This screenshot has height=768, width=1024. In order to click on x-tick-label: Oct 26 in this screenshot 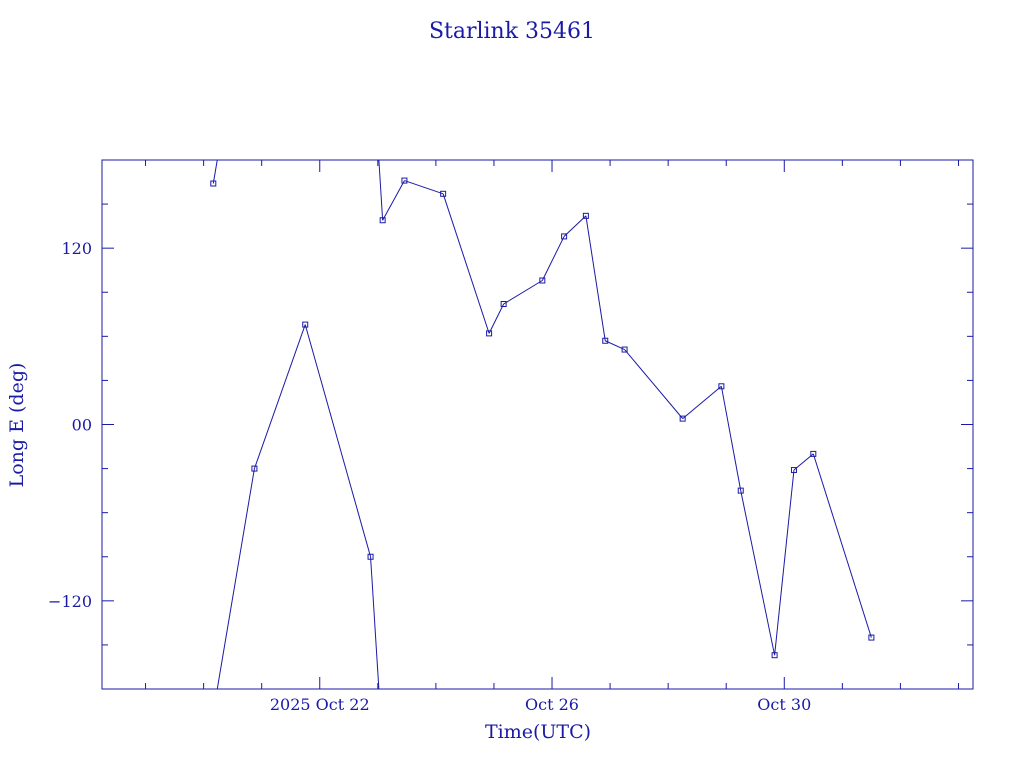, I will do `click(552, 704)`.